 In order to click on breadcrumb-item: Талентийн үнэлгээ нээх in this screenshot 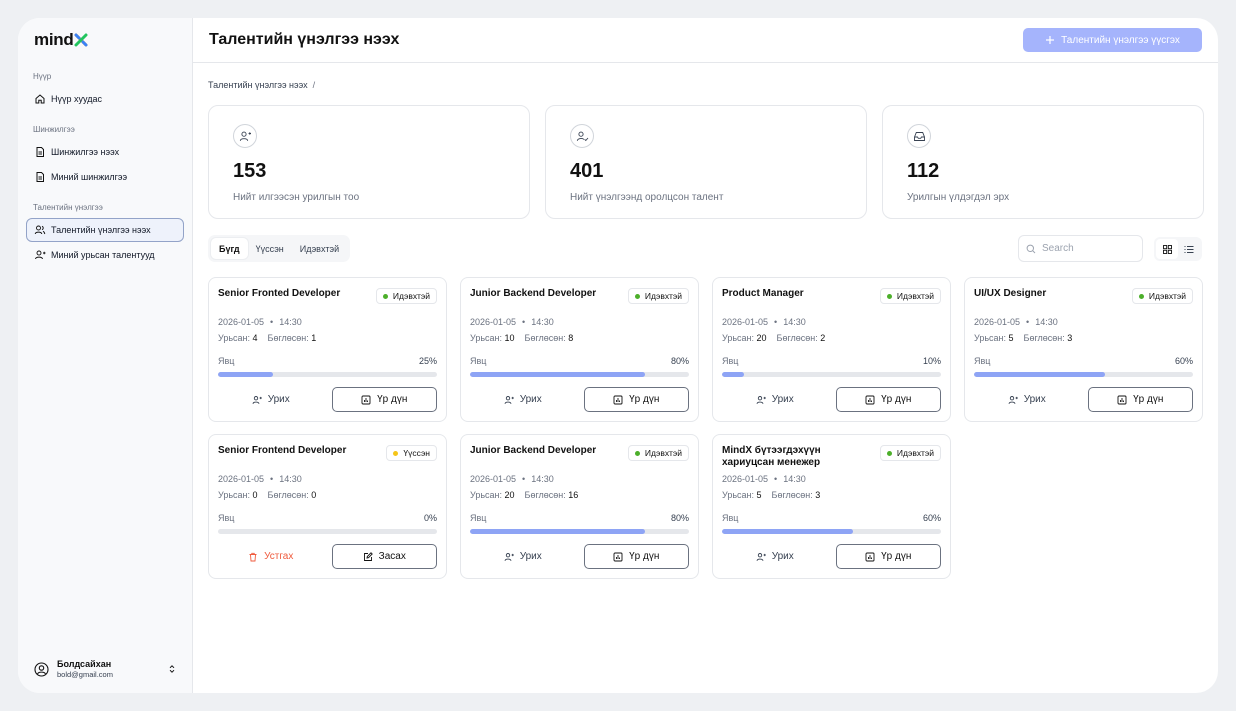, I will do `click(258, 85)`.